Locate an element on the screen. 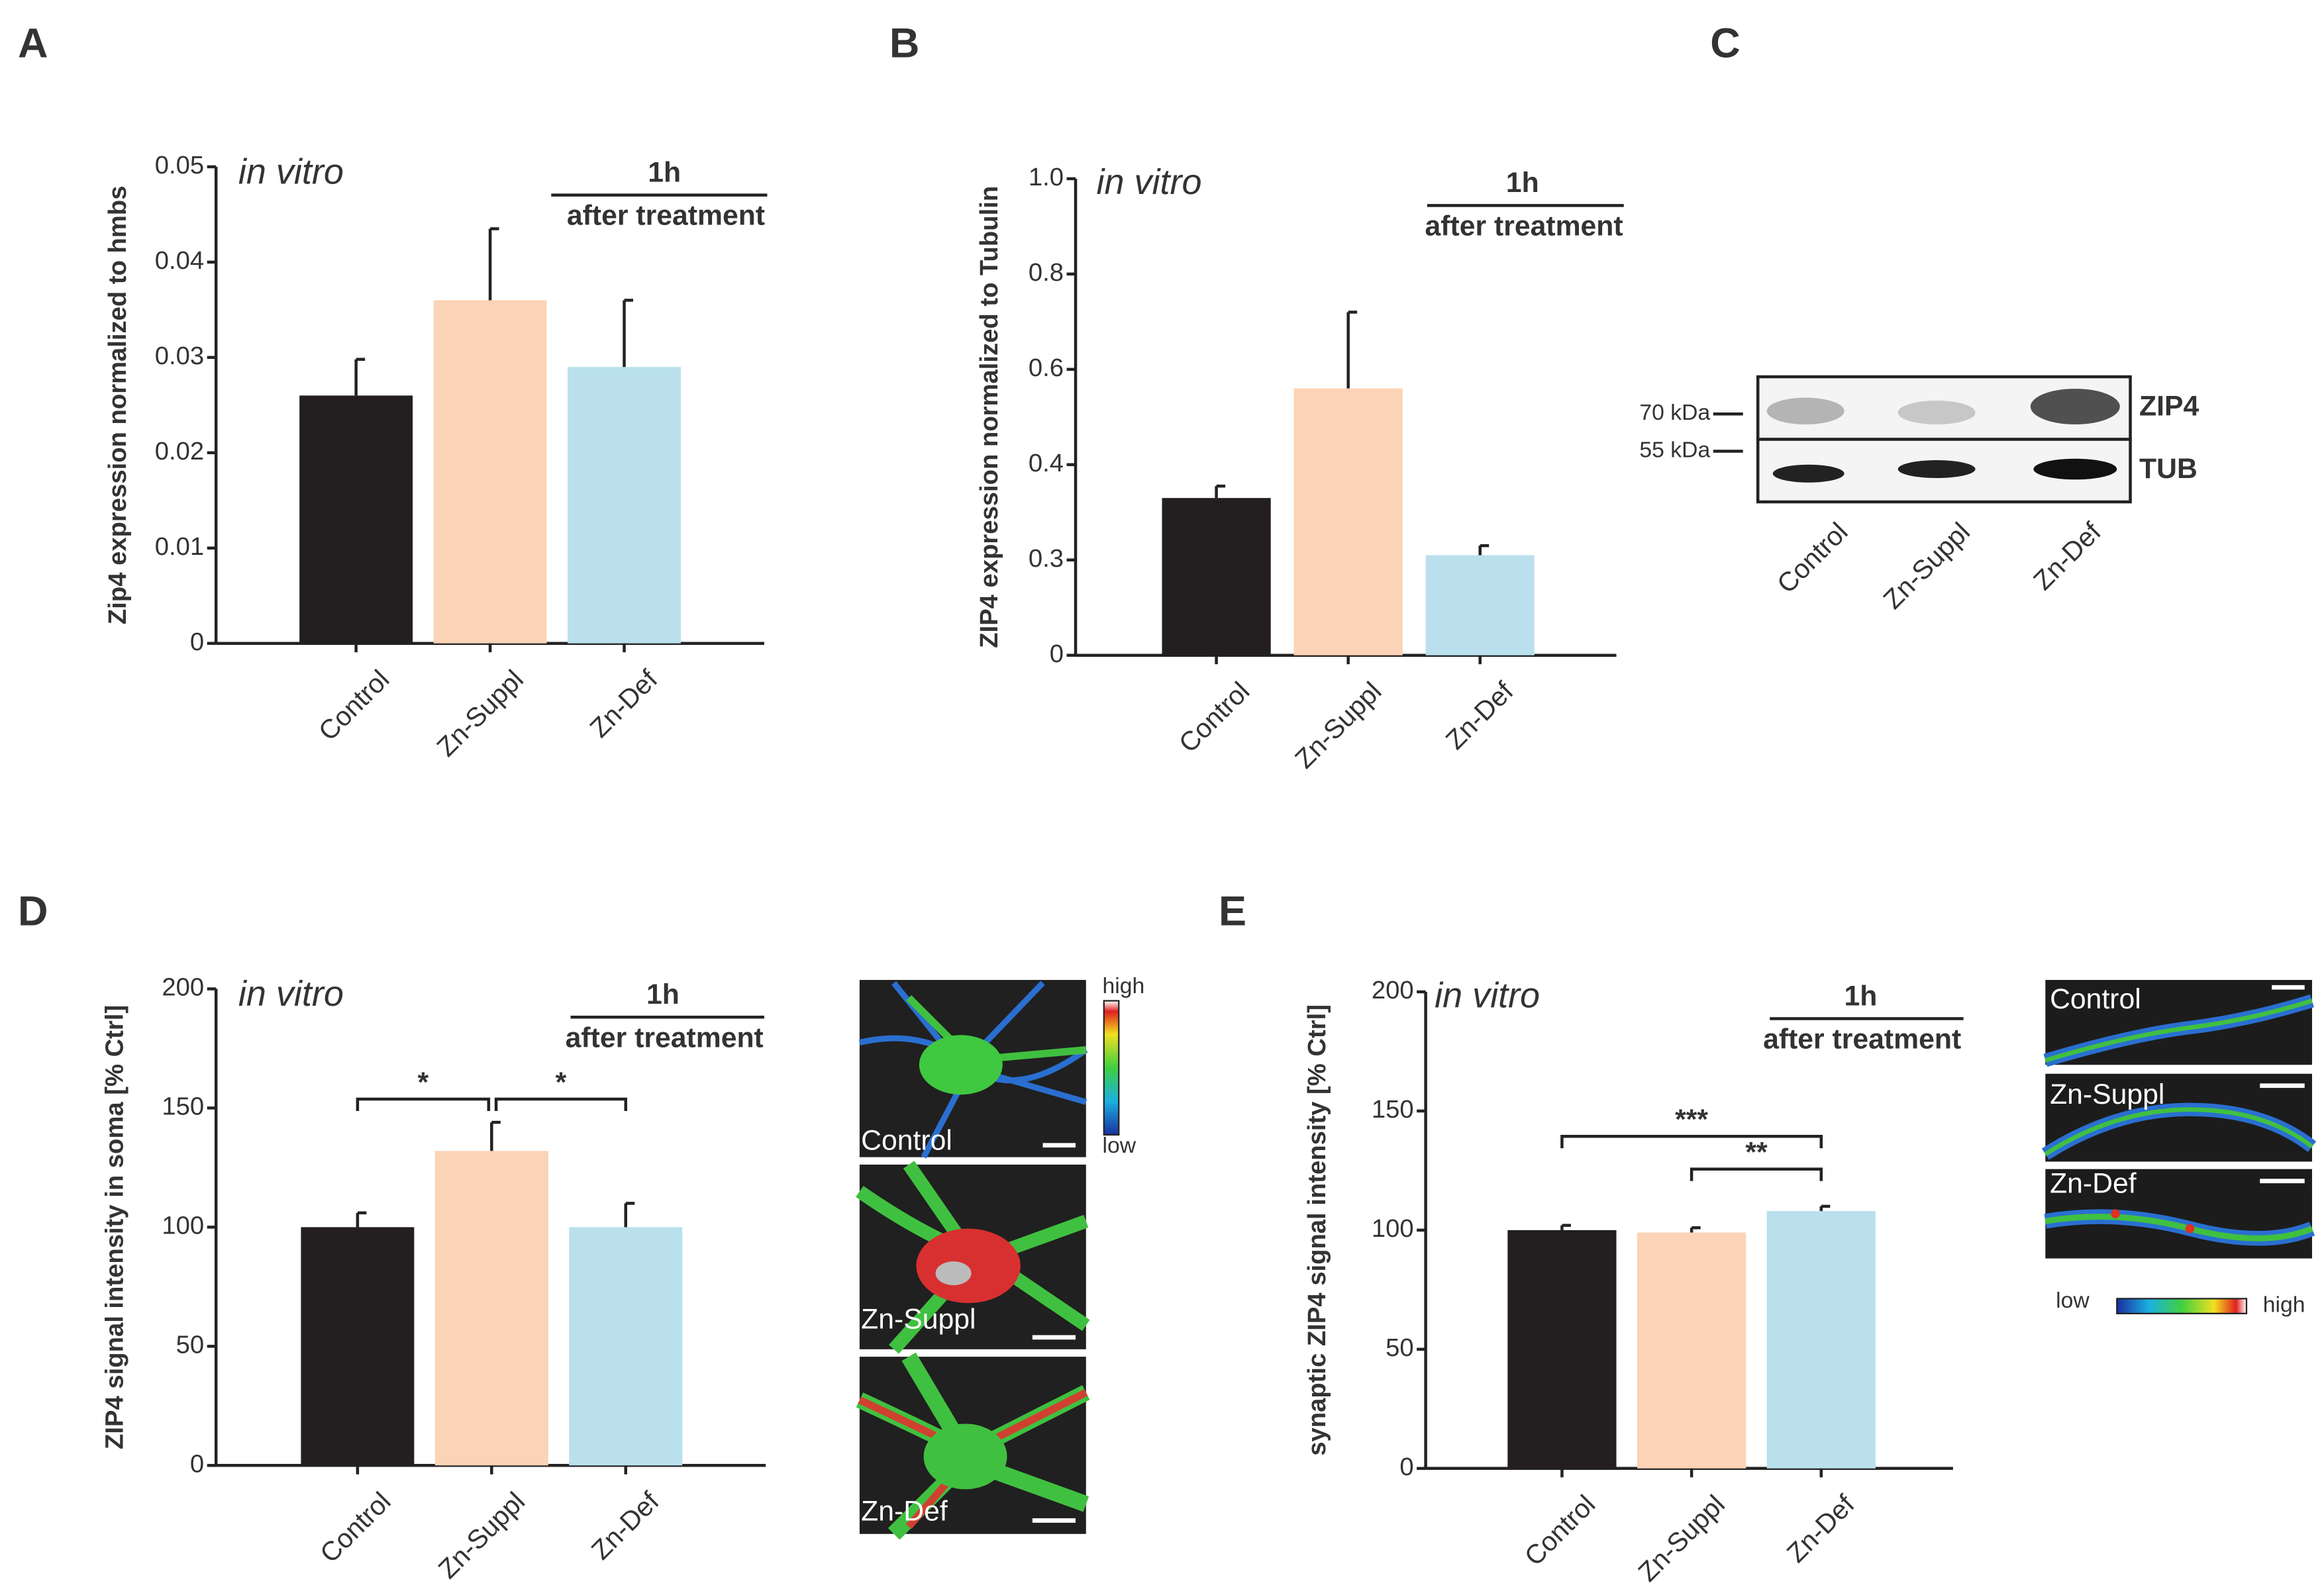 The image size is (2324, 1595). y-tick-label: 0.01 is located at coordinates (179, 546).